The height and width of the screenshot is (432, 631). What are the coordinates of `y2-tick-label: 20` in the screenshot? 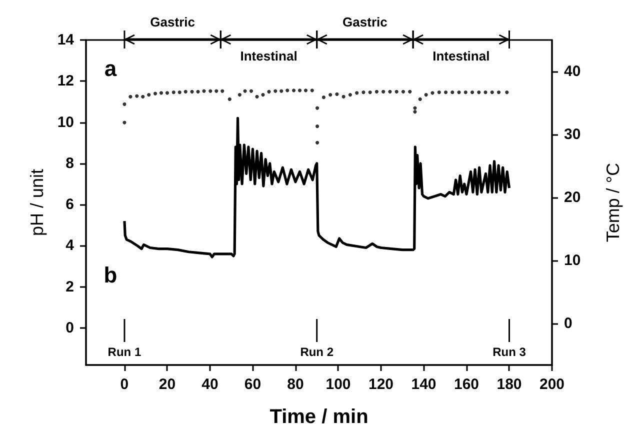 It's located at (572, 197).